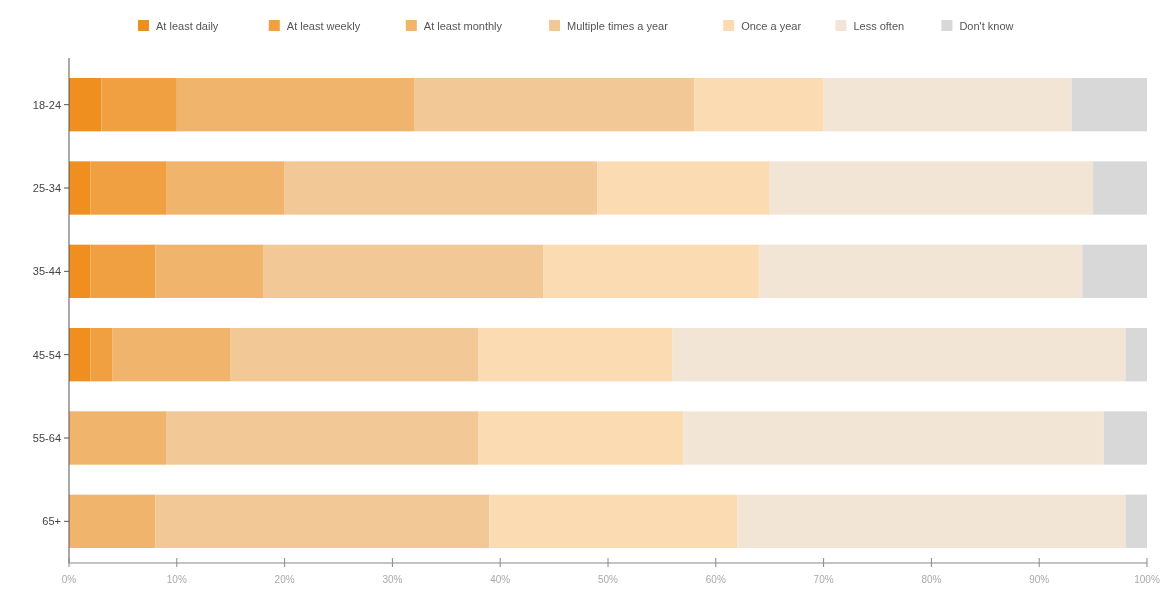 The image size is (1164, 610). Describe the element at coordinates (931, 579) in the screenshot. I see `x-tick-label: 80%` at that location.